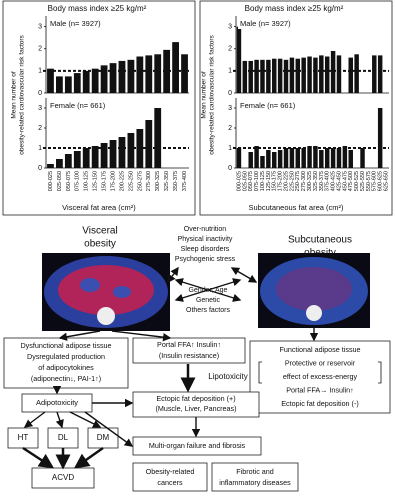 This screenshot has width=395, height=500. What do you see at coordinates (208, 290) in the screenshot?
I see `node-text: Gender, Age` at bounding box center [208, 290].